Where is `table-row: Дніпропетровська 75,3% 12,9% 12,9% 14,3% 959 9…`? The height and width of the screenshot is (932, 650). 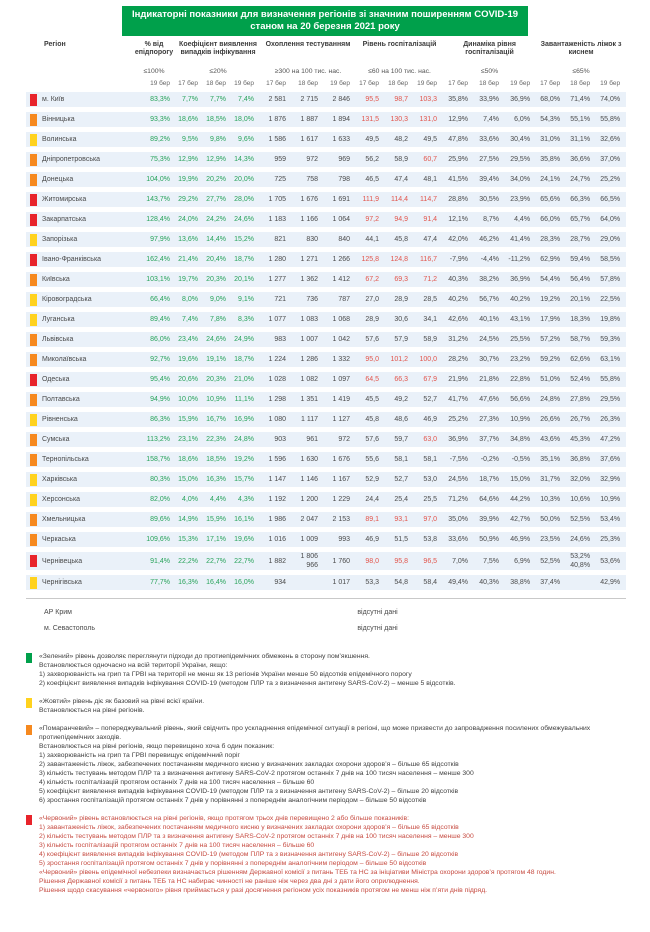 table-row: Дніпропетровська 75,3% 12,9% 12,9% 14,3% 959 9… is located at coordinates (326, 159).